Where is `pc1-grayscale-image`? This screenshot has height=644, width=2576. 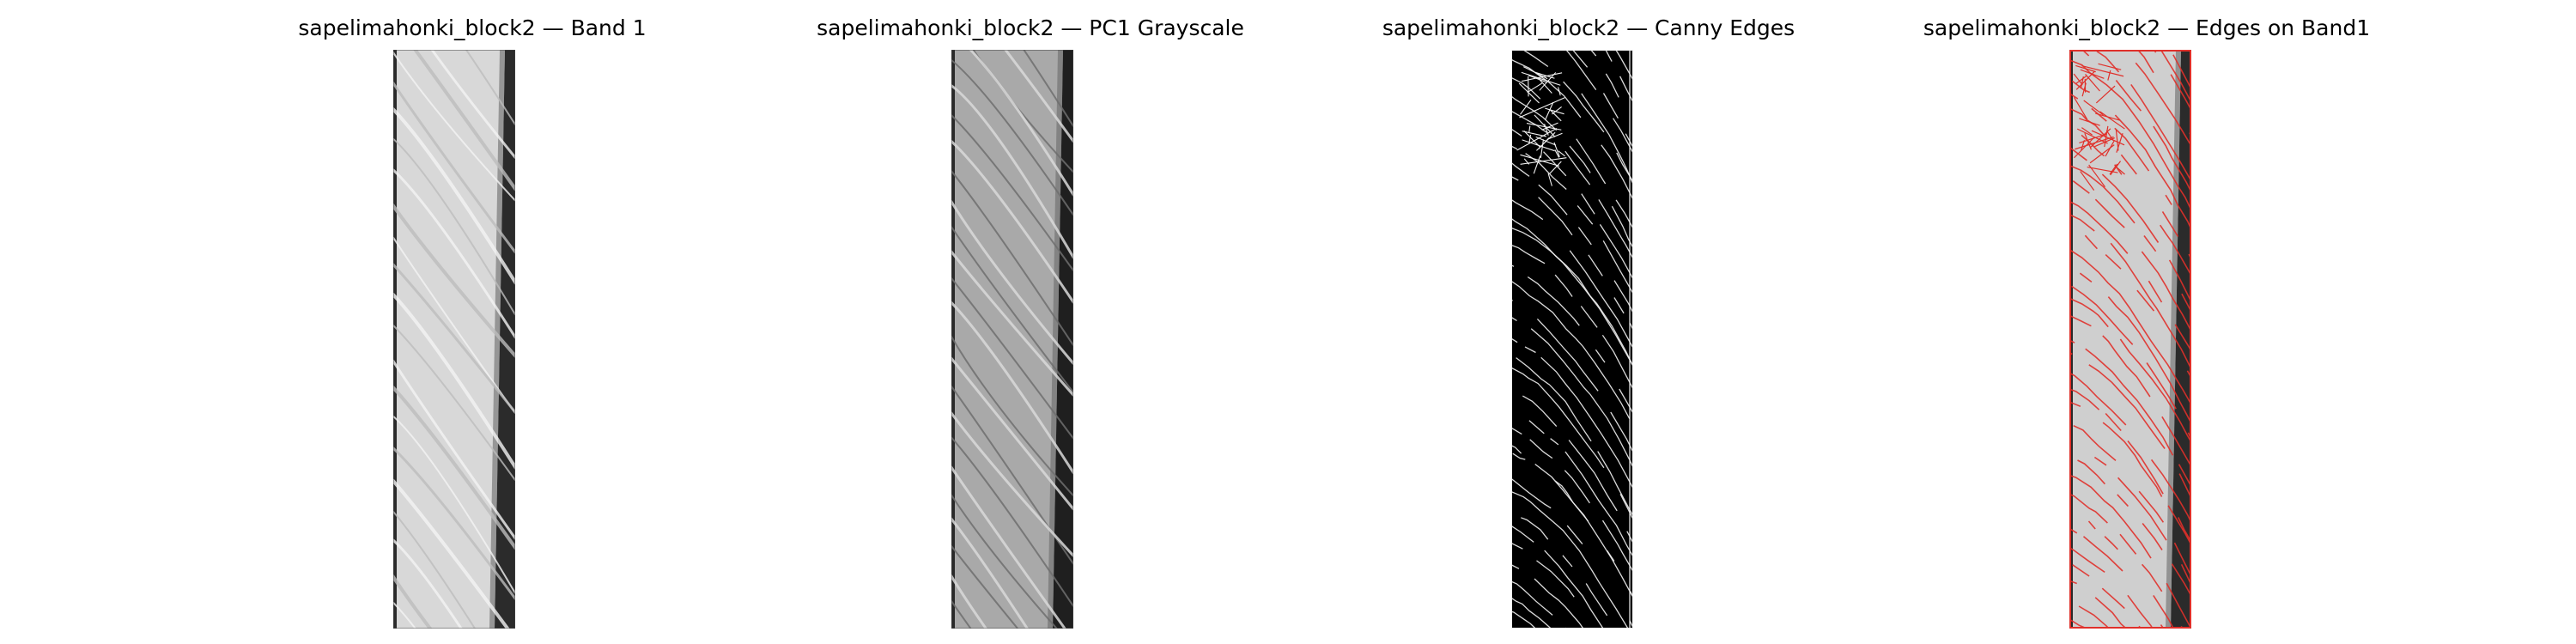
pc1-grayscale-image is located at coordinates (1012, 339).